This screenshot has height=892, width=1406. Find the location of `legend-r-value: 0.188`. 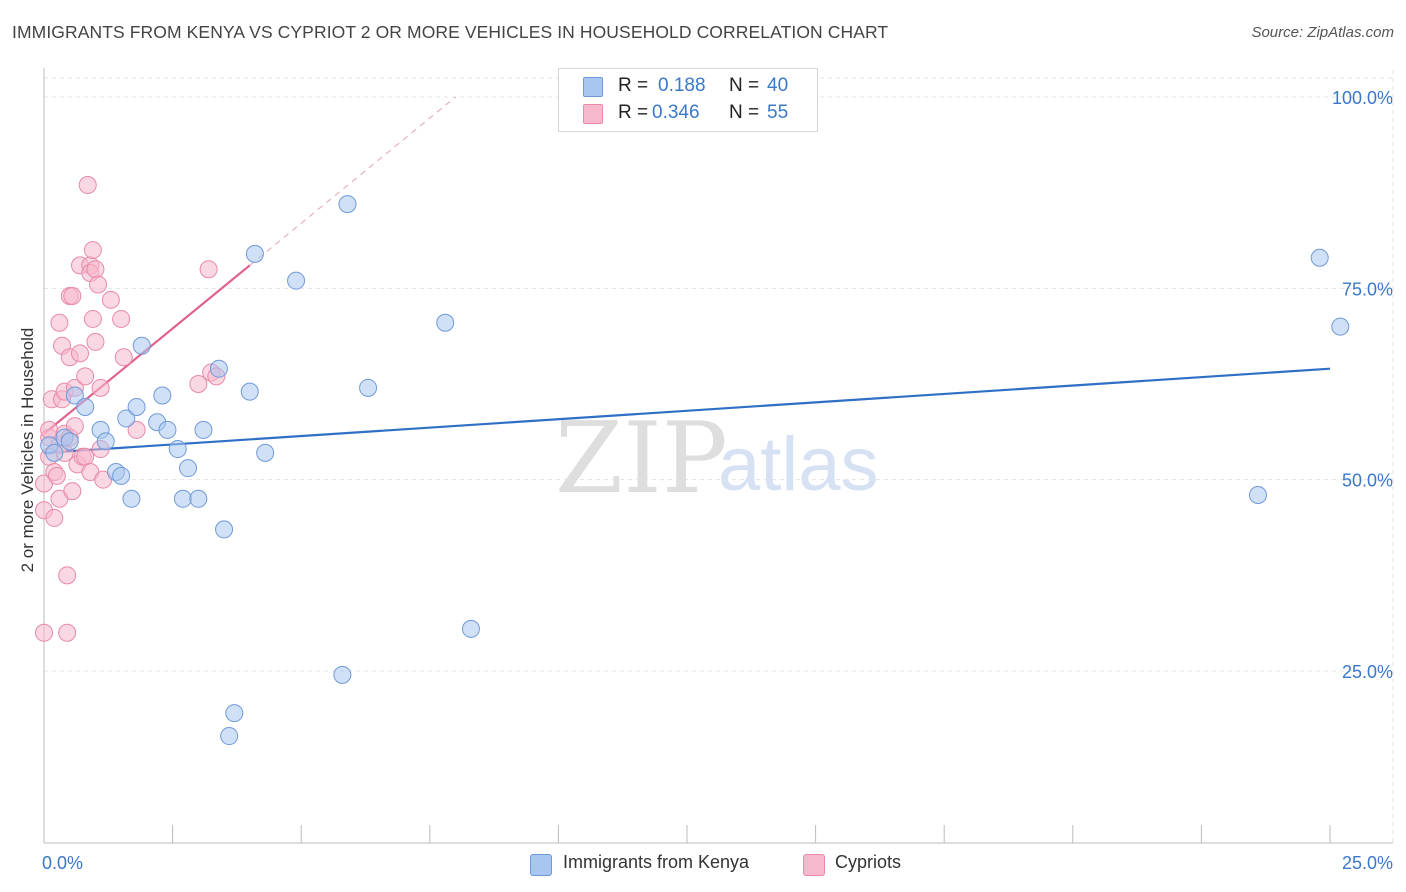

legend-r-value: 0.188 is located at coordinates (682, 85).